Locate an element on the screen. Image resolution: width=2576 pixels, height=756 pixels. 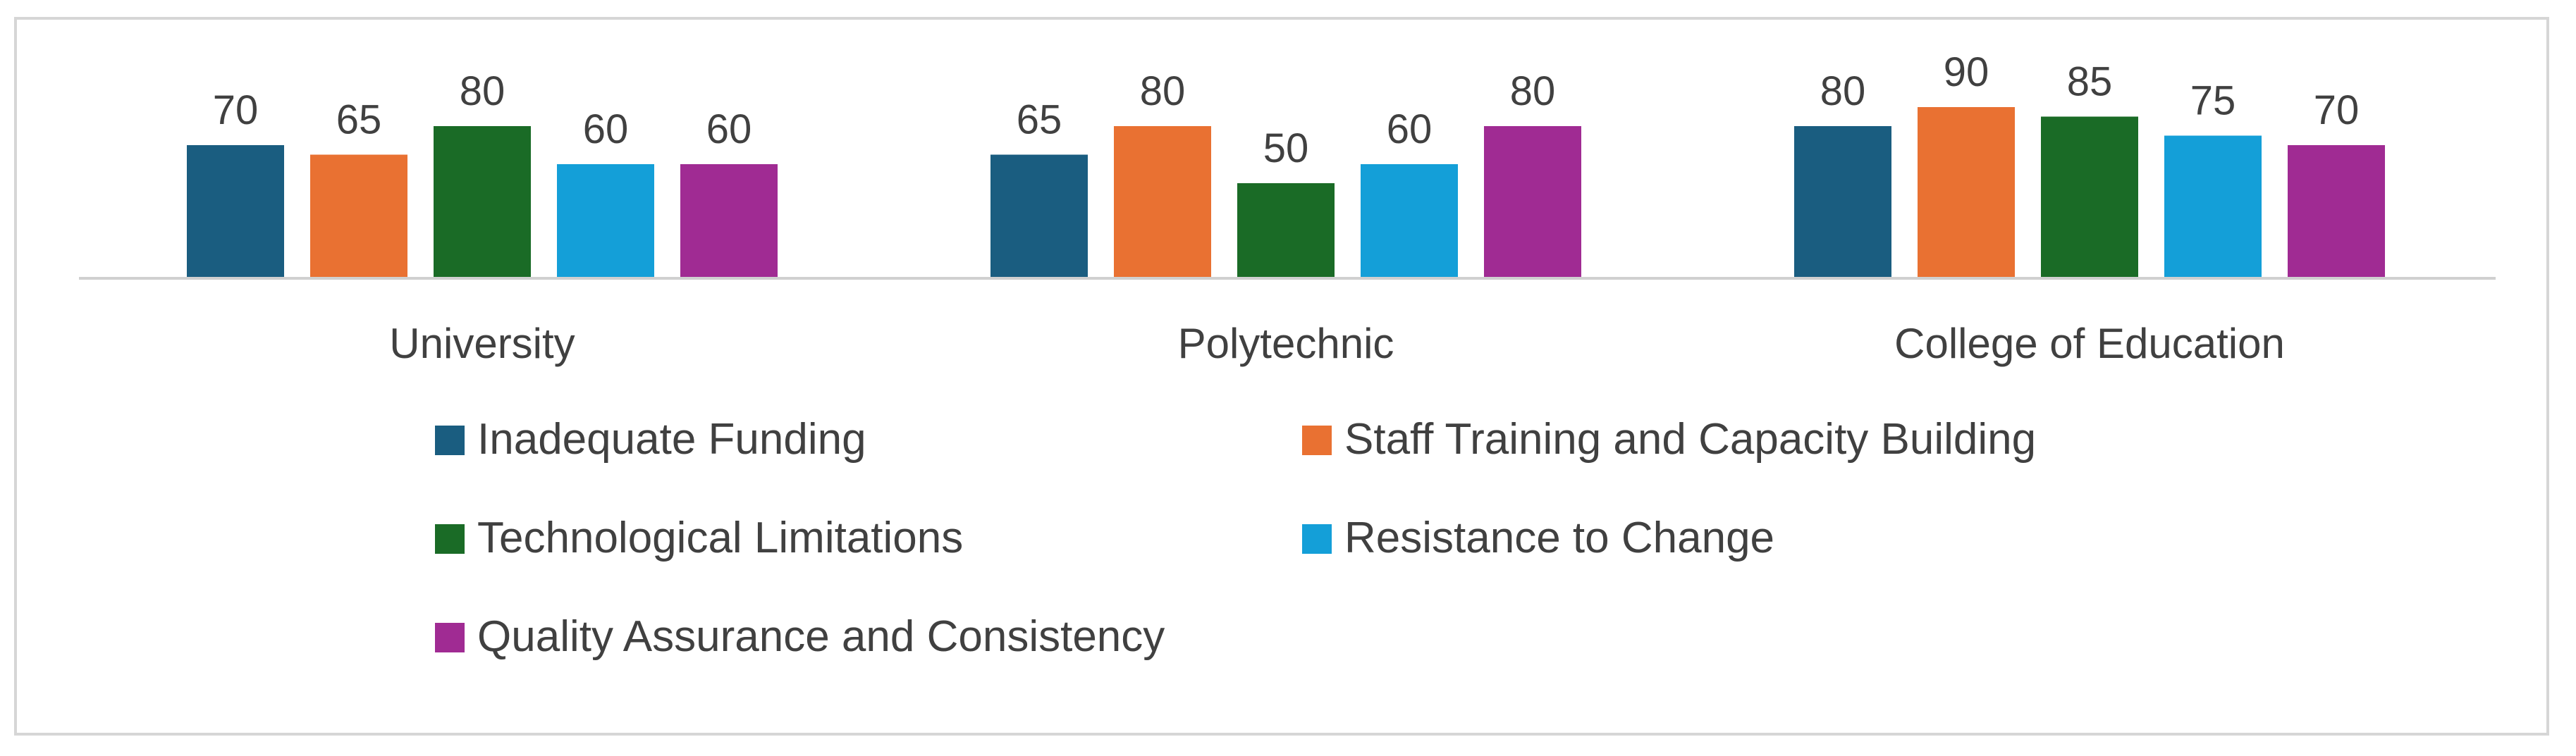
data-label-0-1: 65 is located at coordinates (359, 120).